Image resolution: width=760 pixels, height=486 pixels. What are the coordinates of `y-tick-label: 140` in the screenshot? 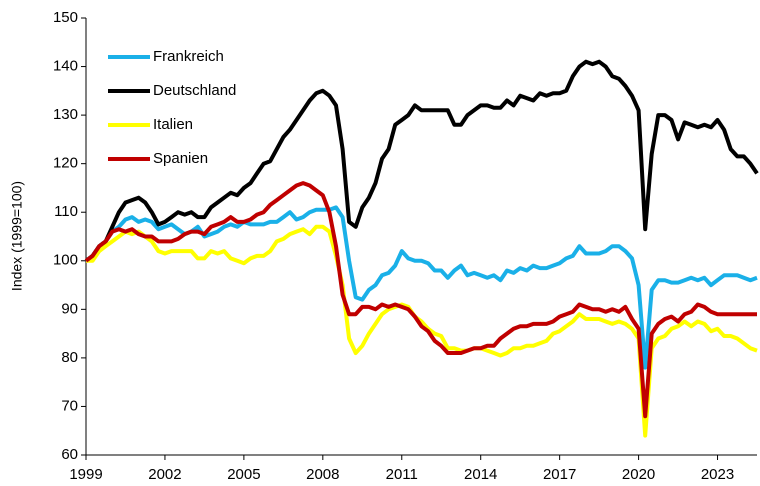 It's located at (65, 66).